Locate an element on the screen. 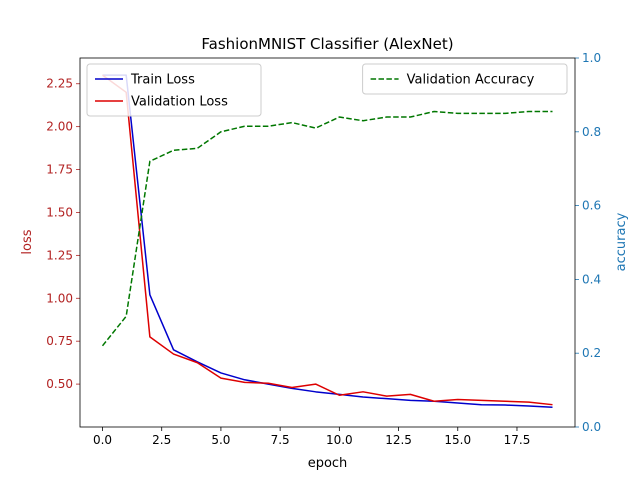  y-left-tick-label: 1.00 is located at coordinates (59, 298).